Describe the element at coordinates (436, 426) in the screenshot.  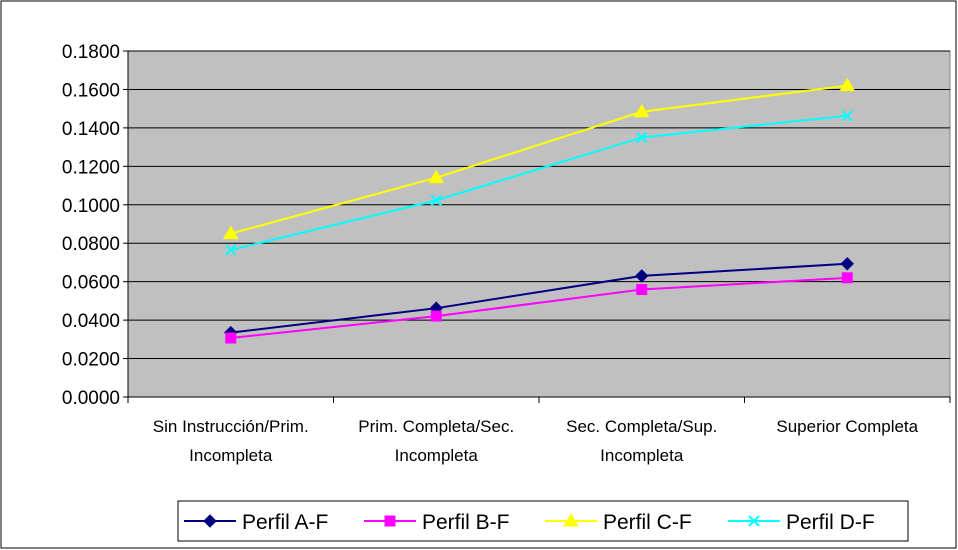
I see `x-category-label-line: Prim. Completa/Sec.` at that location.